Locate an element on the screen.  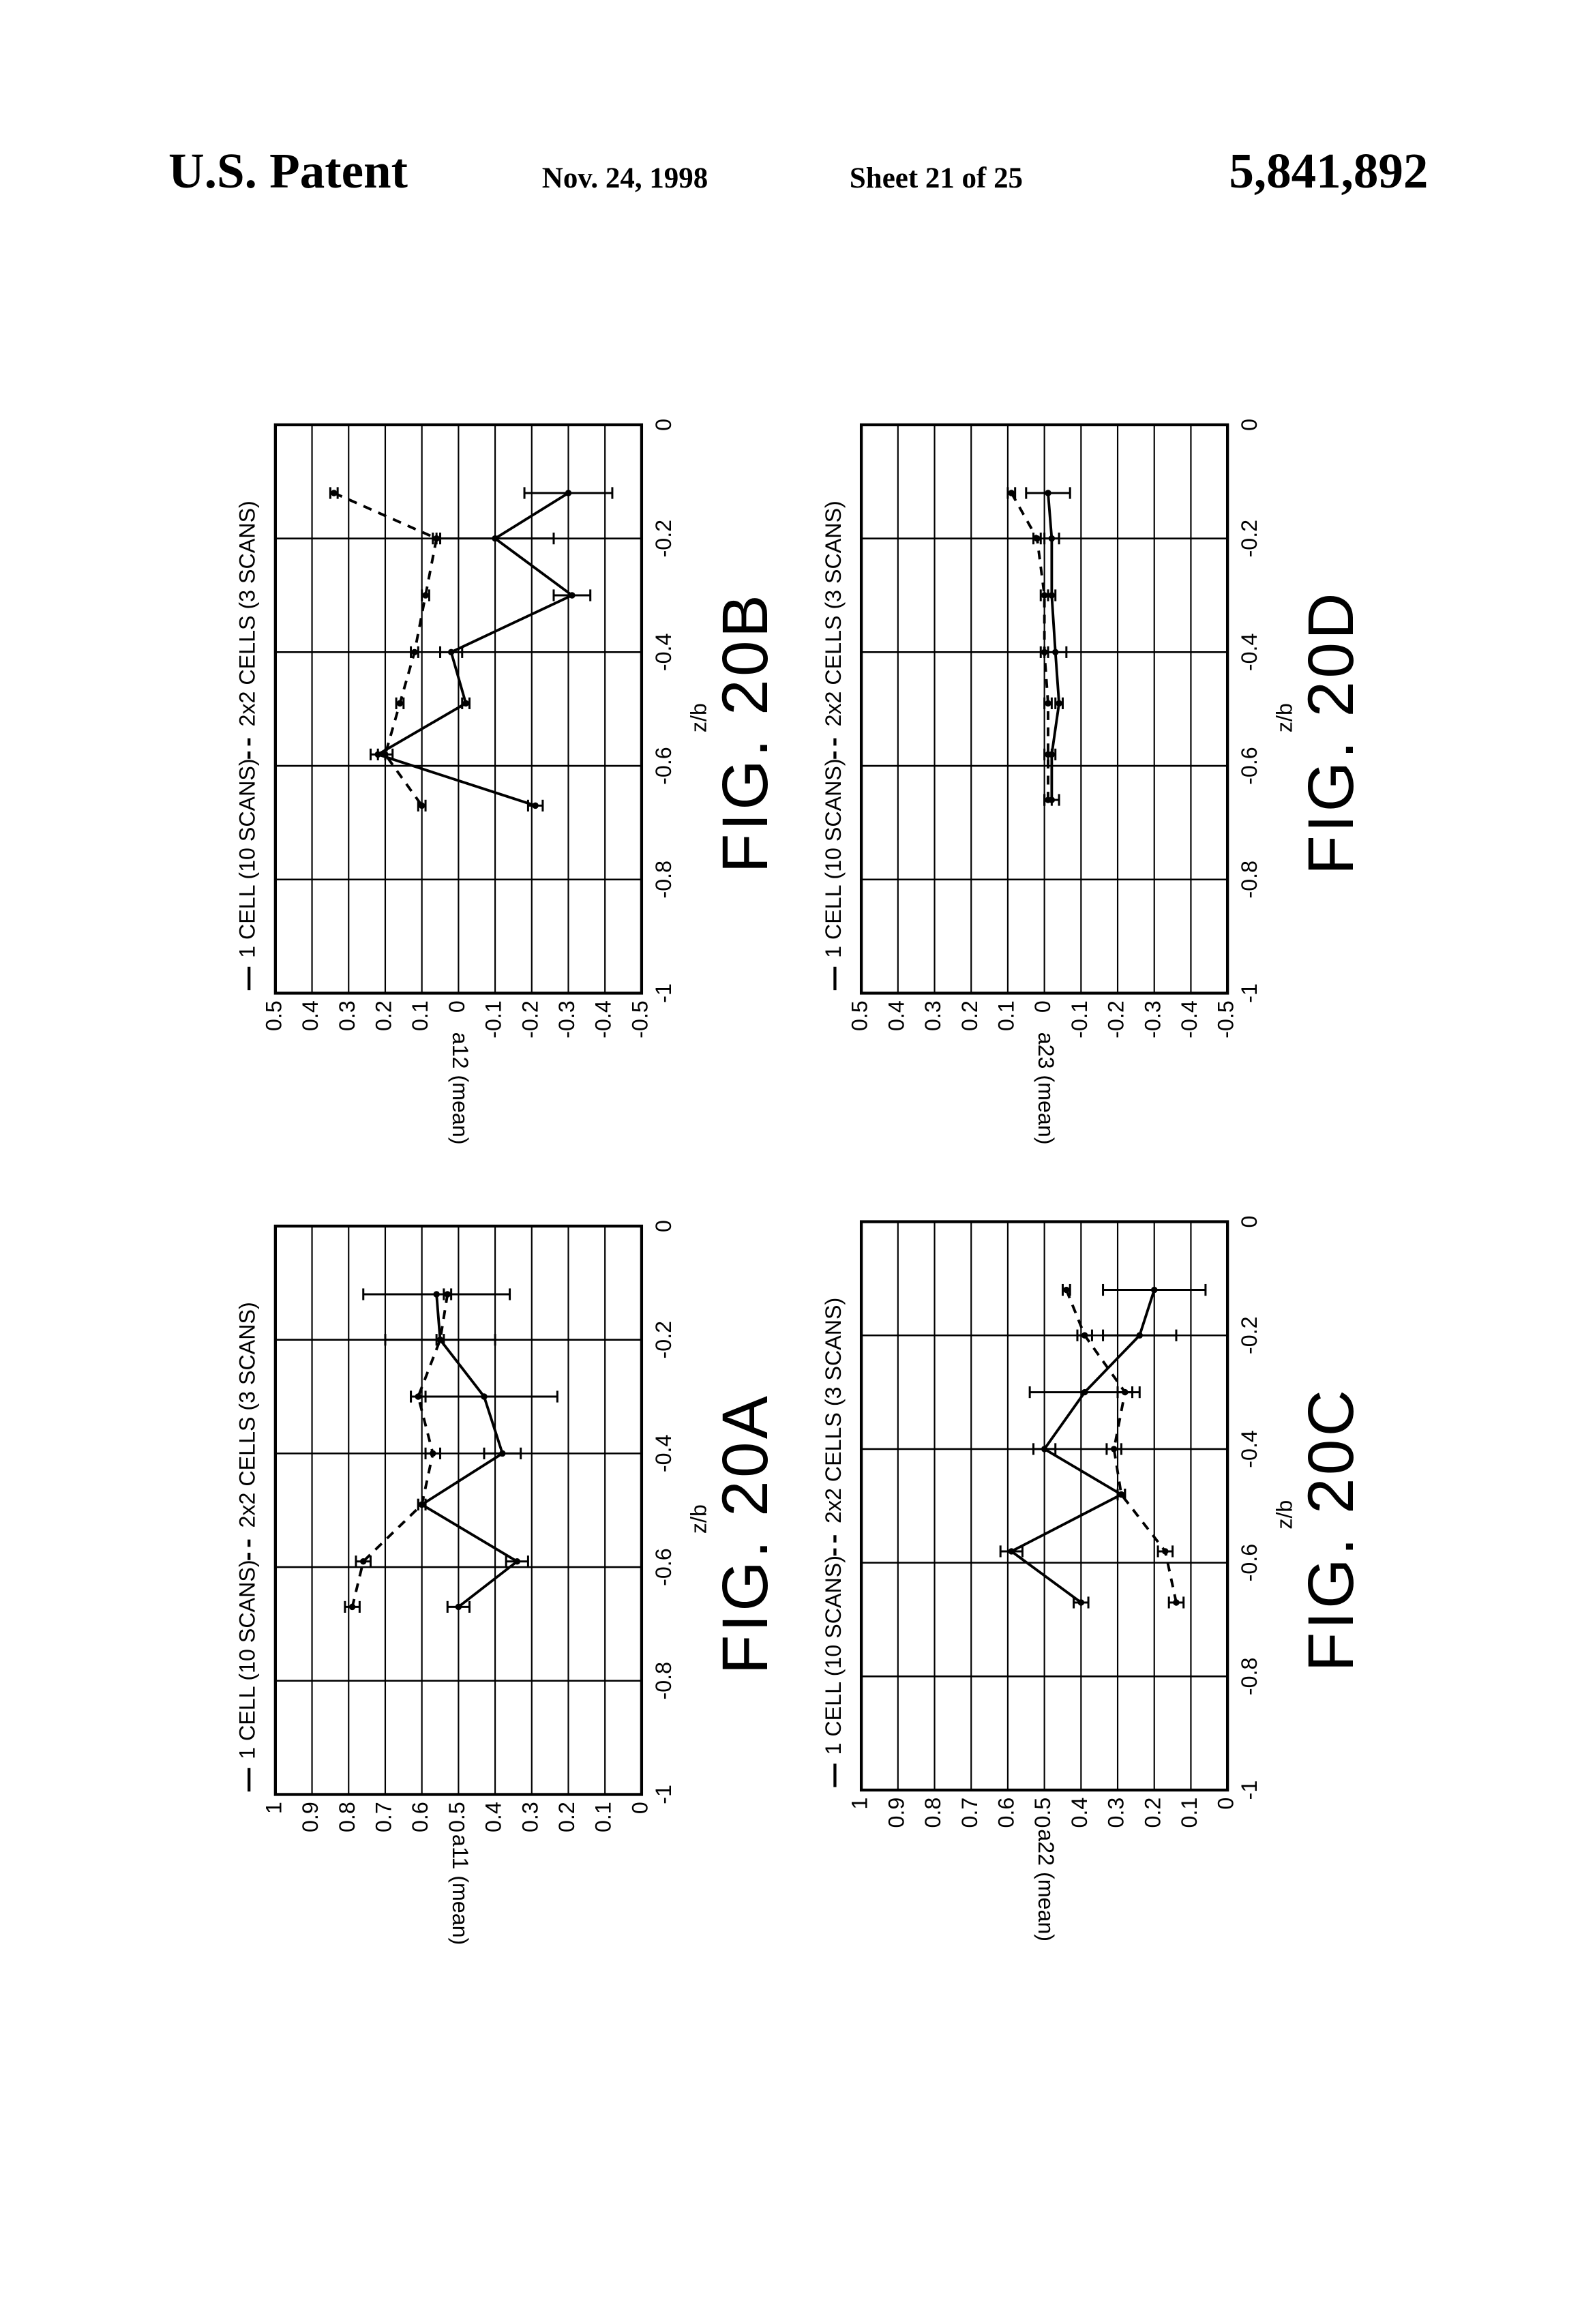
y-axis-label: a11 (mean) is located at coordinates (460, 1889).